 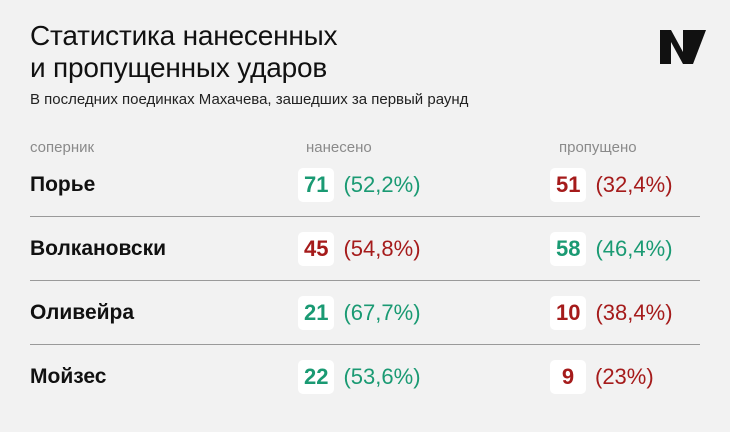 What do you see at coordinates (339, 147) in the screenshot?
I see `column-header-landed: нанесено` at bounding box center [339, 147].